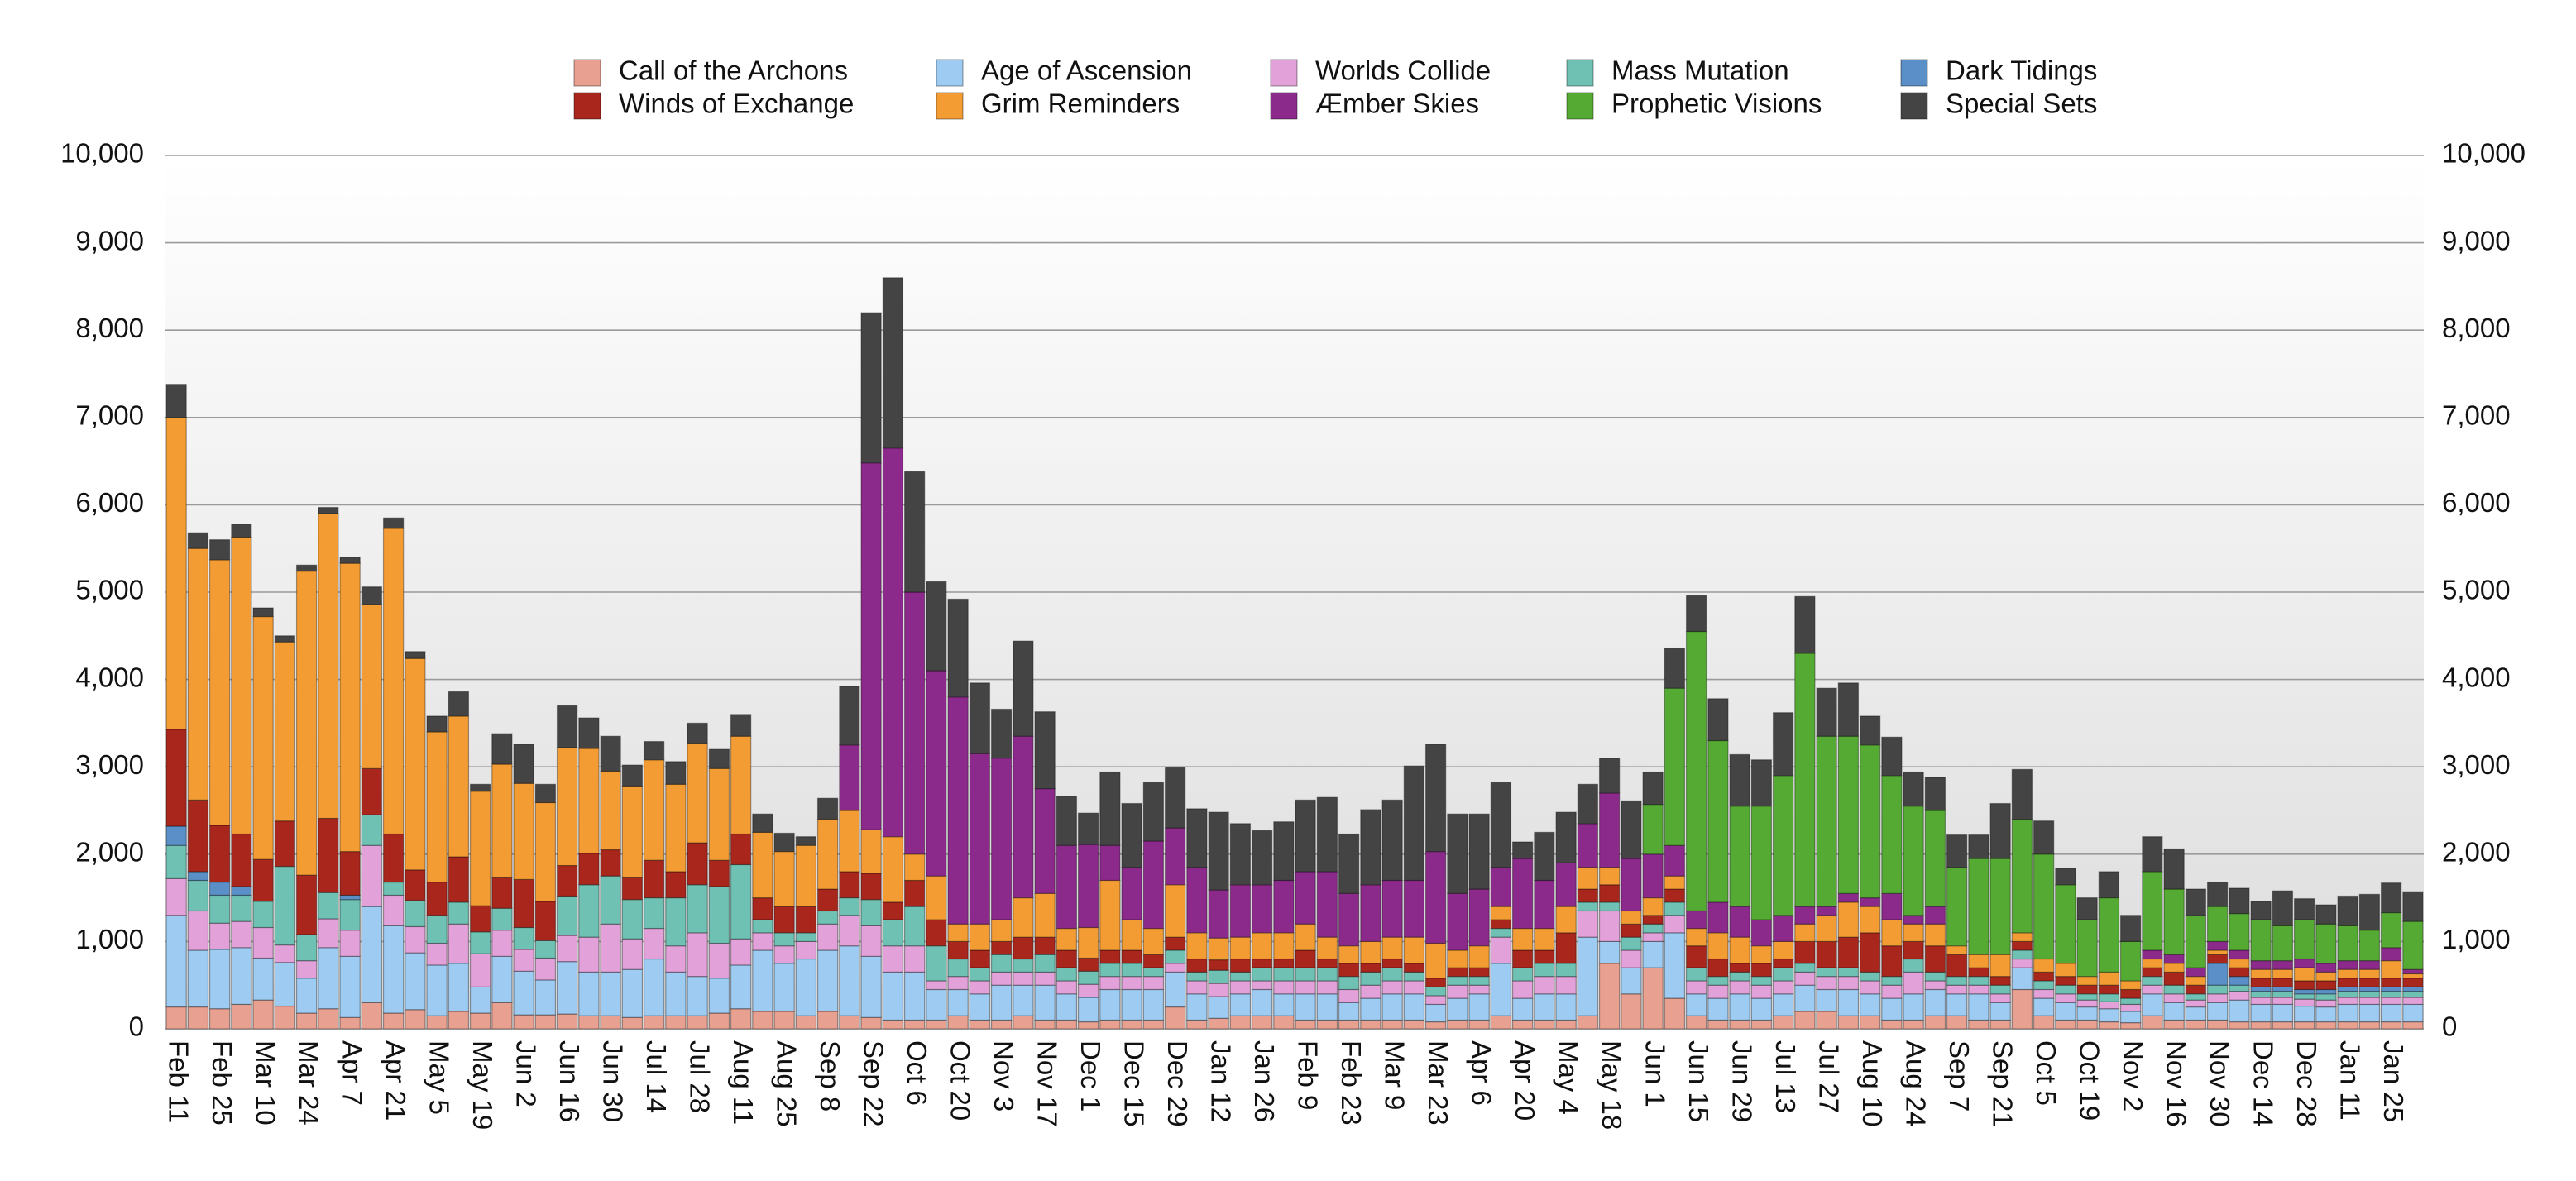 The image size is (2576, 1181). I want to click on x-tick-label: Feb 23, so click(1351, 1083).